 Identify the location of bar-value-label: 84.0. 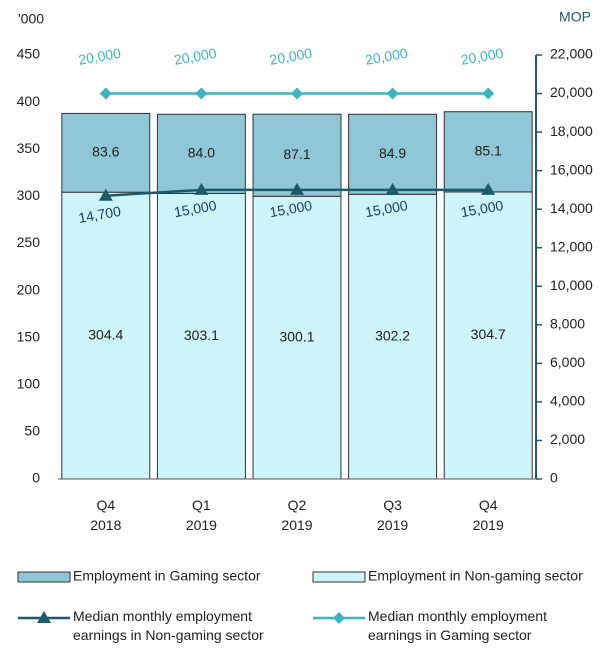
(201, 153).